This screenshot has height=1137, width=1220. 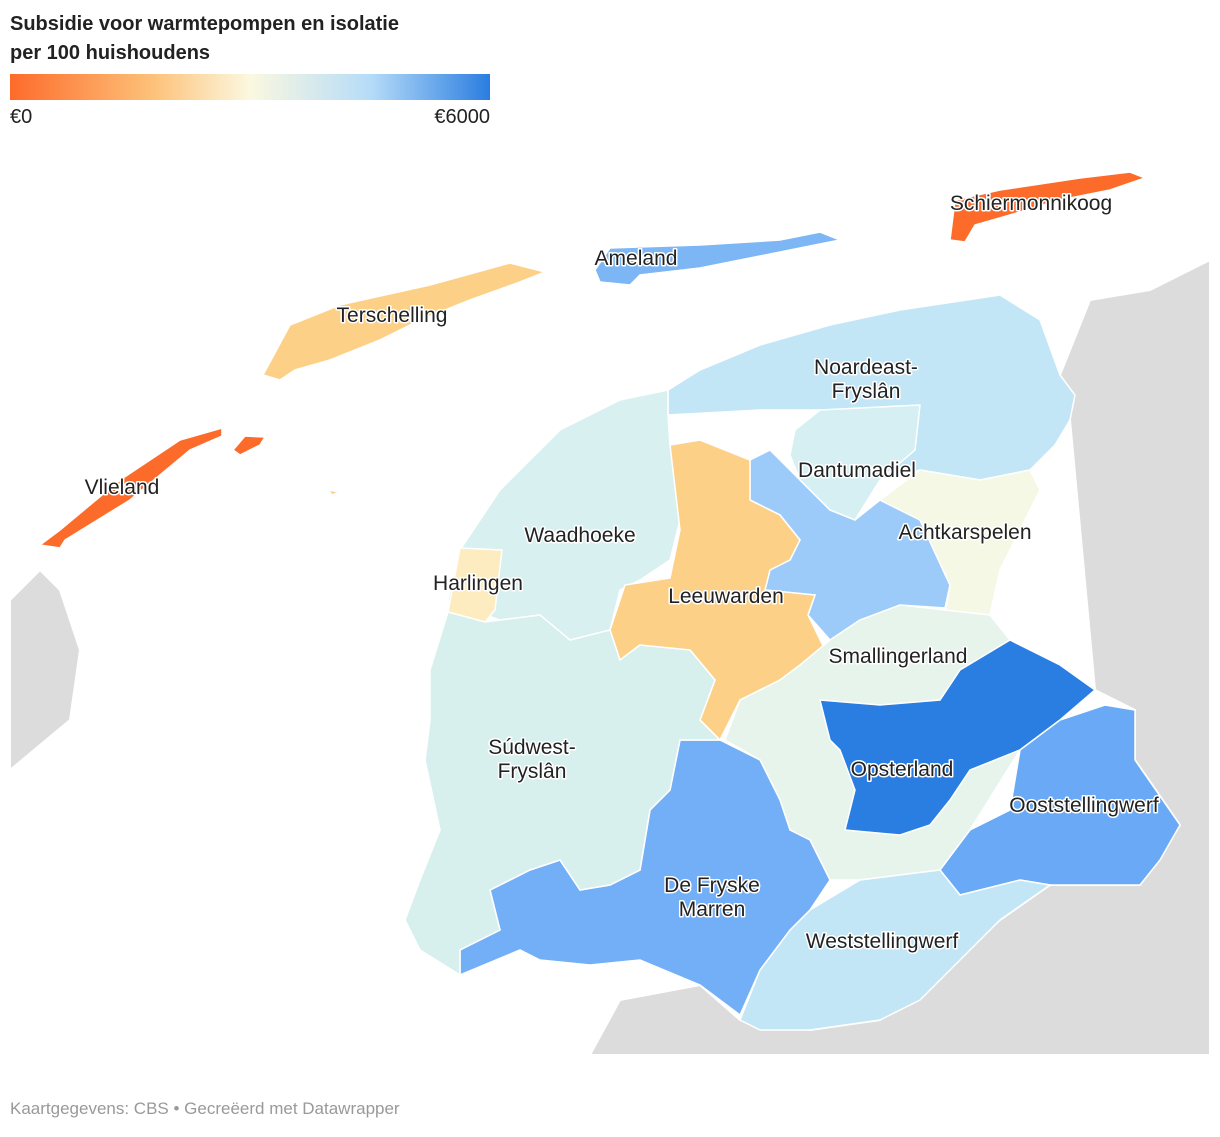 What do you see at coordinates (21, 117) in the screenshot?
I see `legend-min: €0` at bounding box center [21, 117].